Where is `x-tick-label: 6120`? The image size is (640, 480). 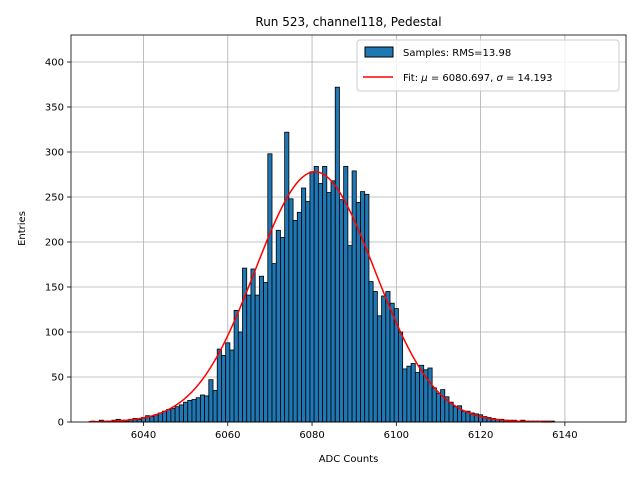
x-tick-label: 6120 is located at coordinates (480, 435).